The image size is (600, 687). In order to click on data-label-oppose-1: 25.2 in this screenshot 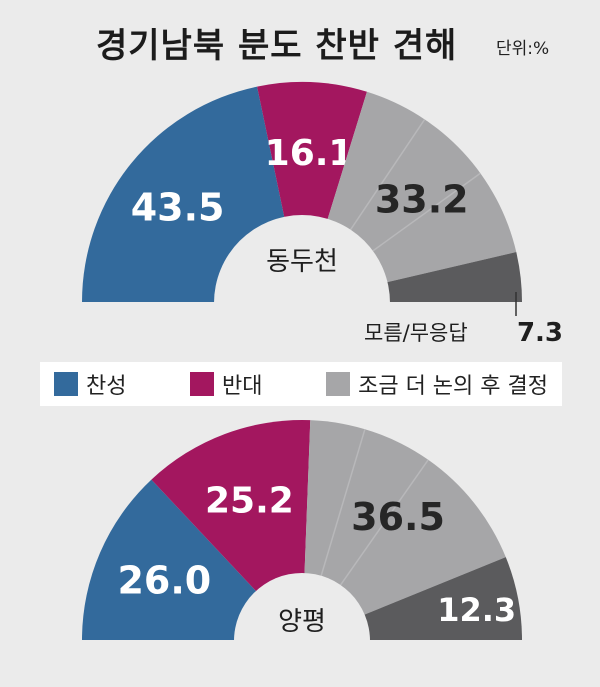, I will do `click(249, 501)`.